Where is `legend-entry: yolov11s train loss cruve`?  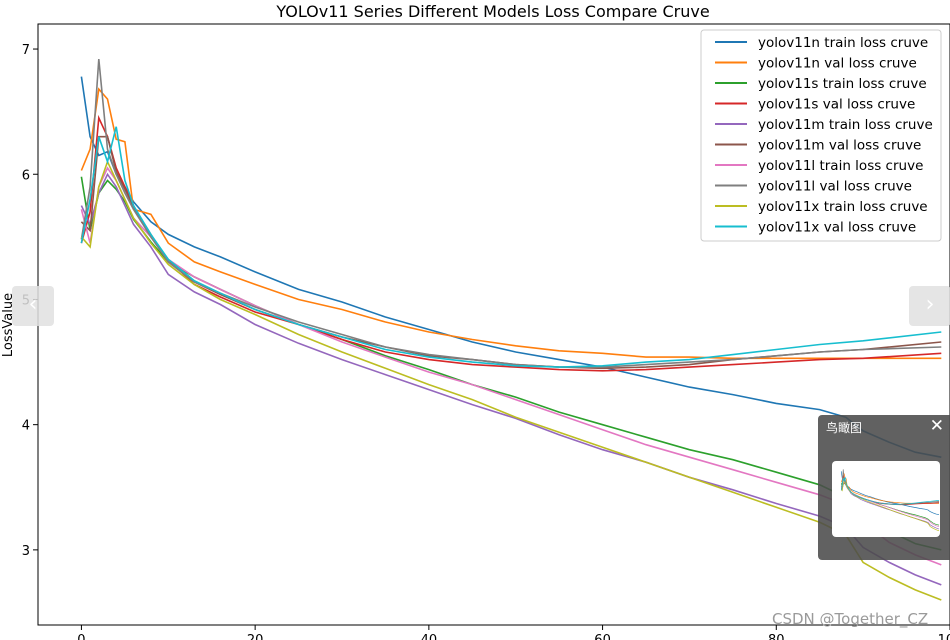
legend-entry: yolov11s train loss cruve is located at coordinates (842, 84).